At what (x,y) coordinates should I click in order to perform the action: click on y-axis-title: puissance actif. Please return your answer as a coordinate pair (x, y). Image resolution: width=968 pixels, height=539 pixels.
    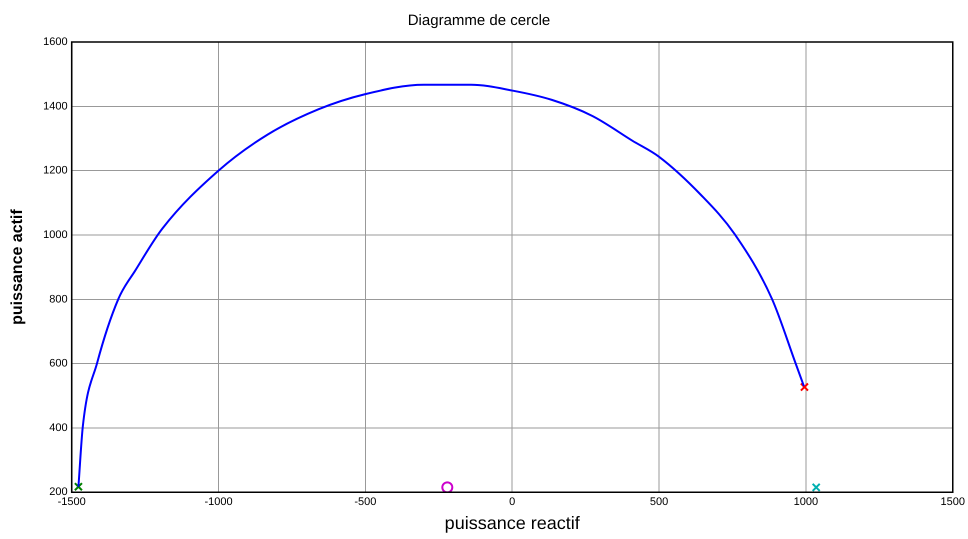
    Looking at the image, I should click on (17, 266).